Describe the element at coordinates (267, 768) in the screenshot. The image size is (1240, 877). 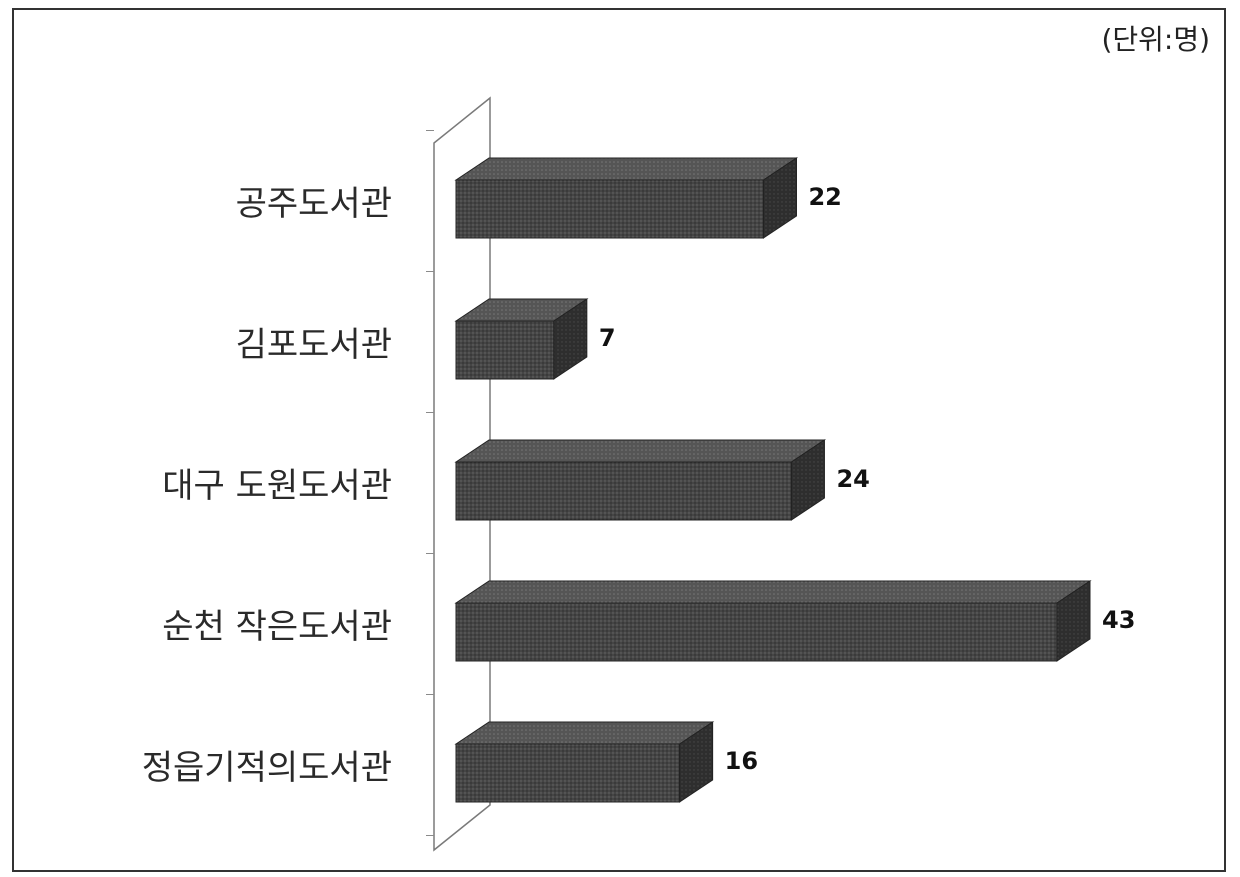
I see `category-label: 정읍기적의도서관` at that location.